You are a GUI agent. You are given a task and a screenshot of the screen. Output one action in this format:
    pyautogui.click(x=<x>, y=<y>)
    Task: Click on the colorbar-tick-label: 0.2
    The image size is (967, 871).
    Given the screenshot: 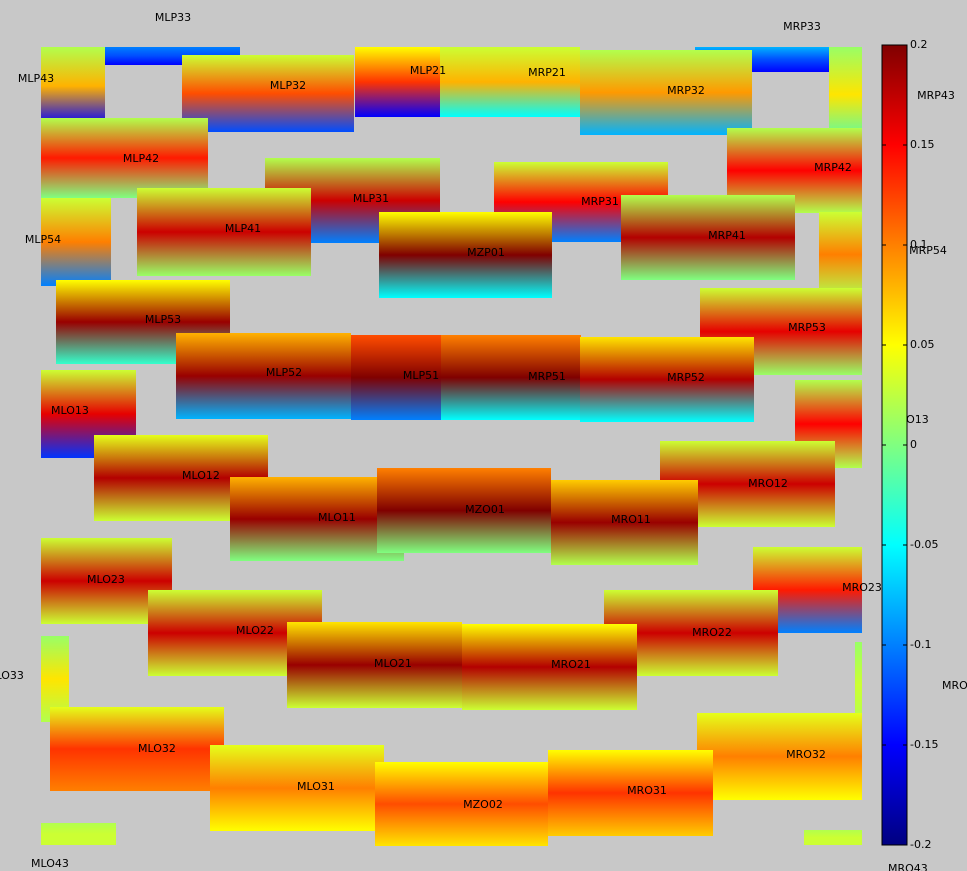 What is the action you would take?
    pyautogui.click(x=919, y=44)
    